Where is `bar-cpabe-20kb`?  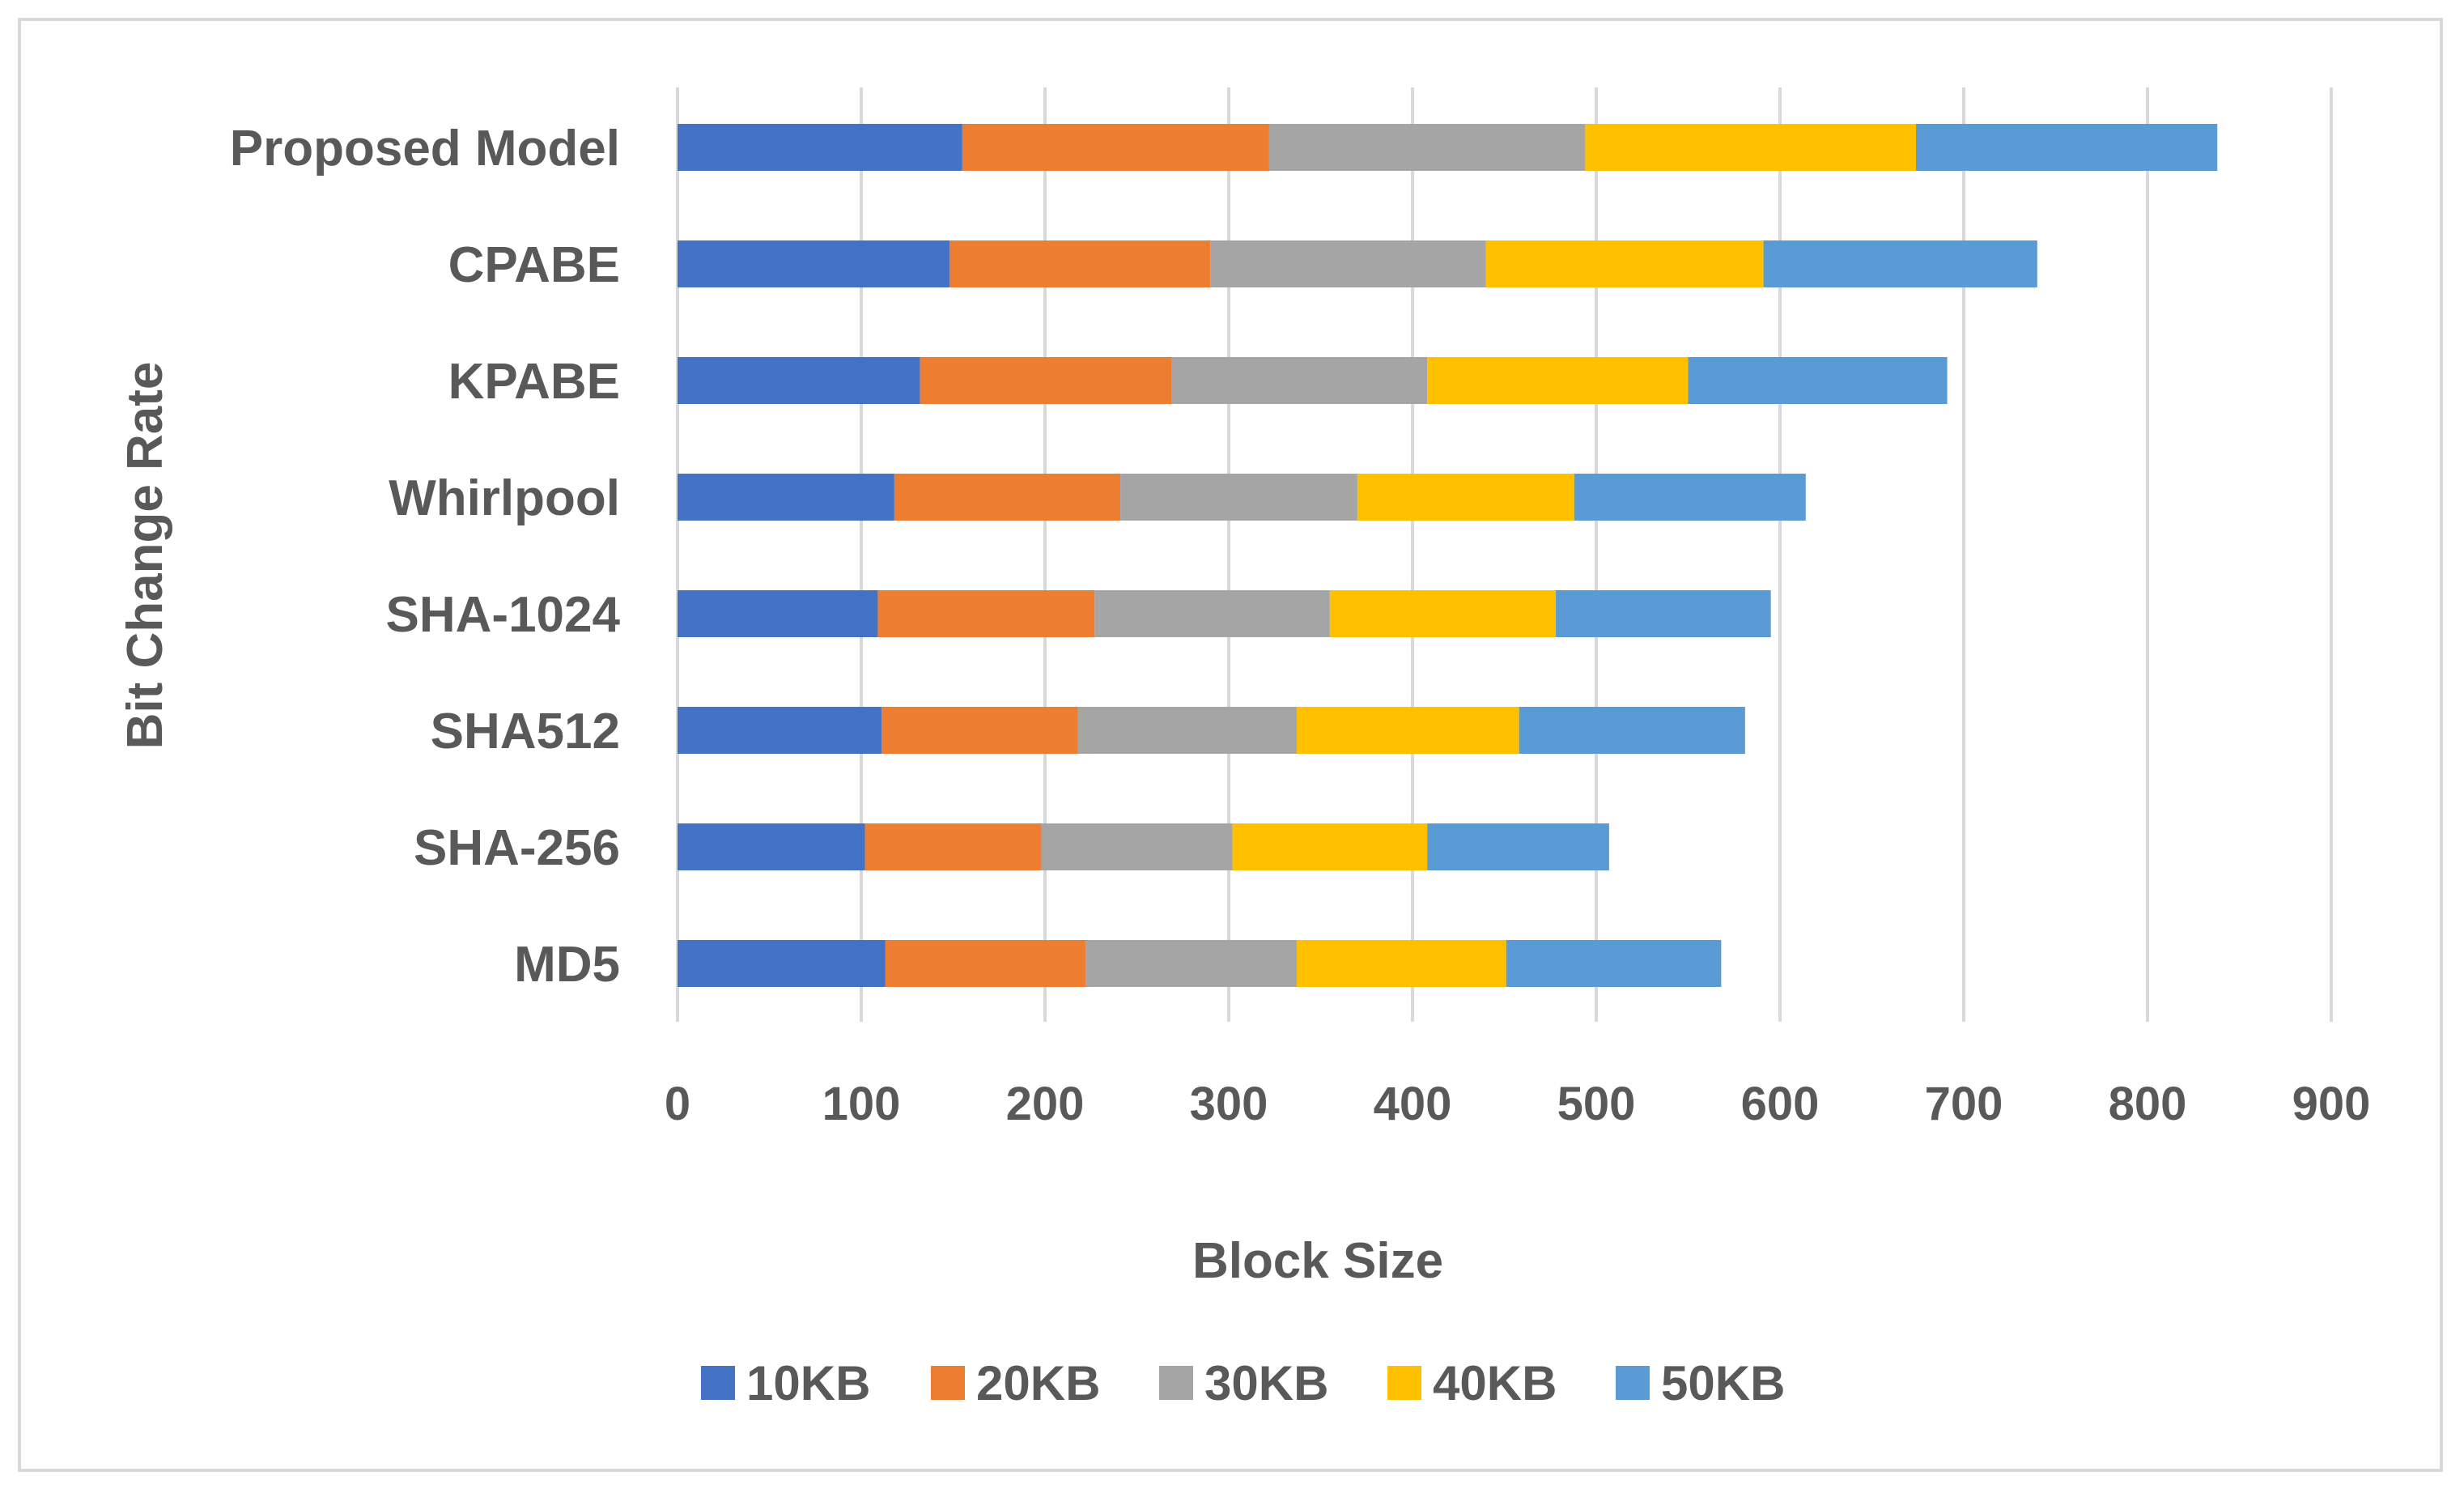
bar-cpabe-20kb is located at coordinates (1080, 264).